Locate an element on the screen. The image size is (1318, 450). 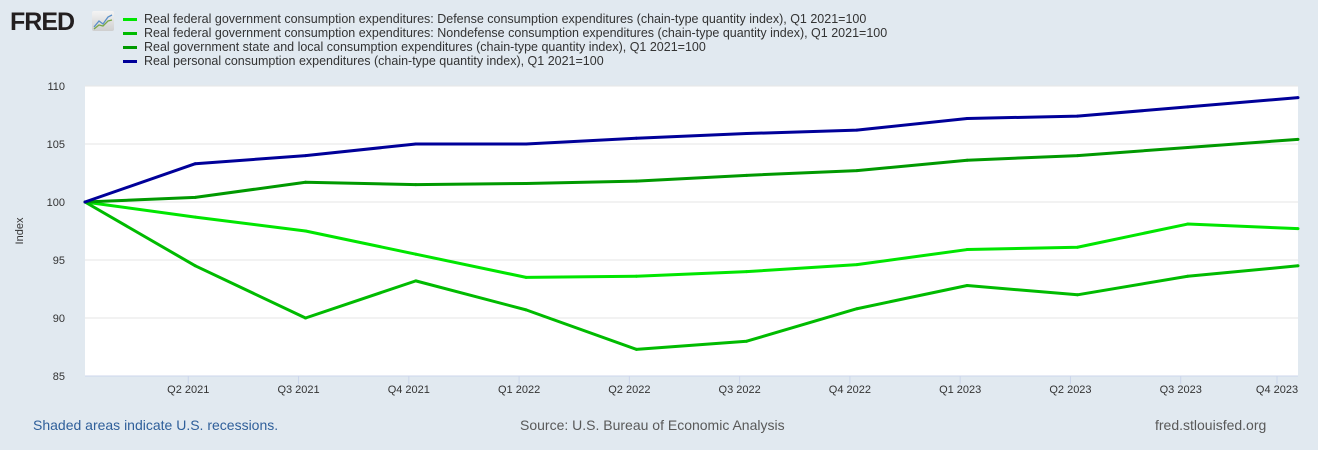
x-tick-label: Q1 2022 is located at coordinates (519, 390).